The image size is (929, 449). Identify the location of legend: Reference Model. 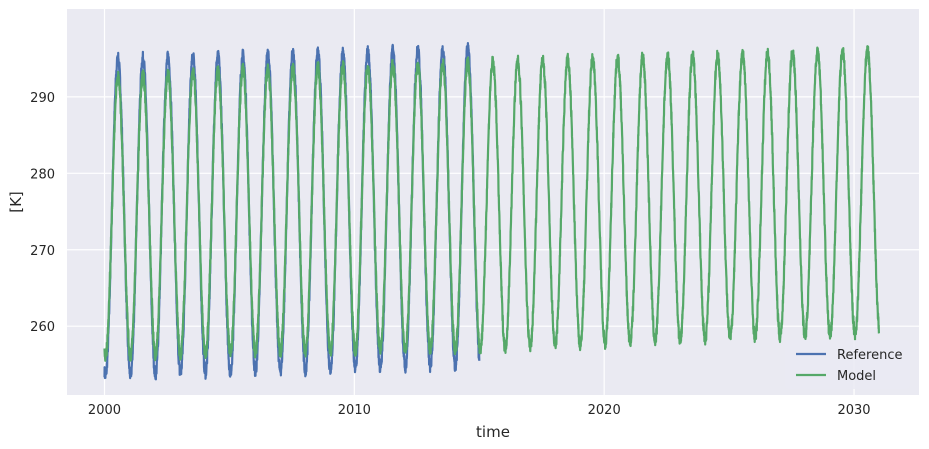
(847, 364).